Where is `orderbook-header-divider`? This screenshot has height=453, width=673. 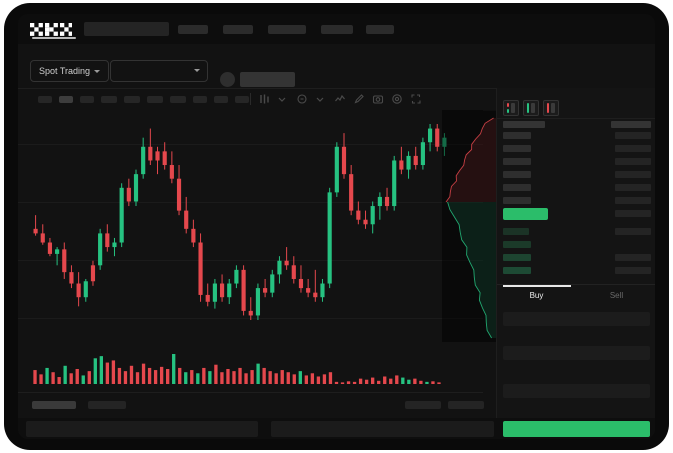 orderbook-header-divider is located at coordinates (576, 118).